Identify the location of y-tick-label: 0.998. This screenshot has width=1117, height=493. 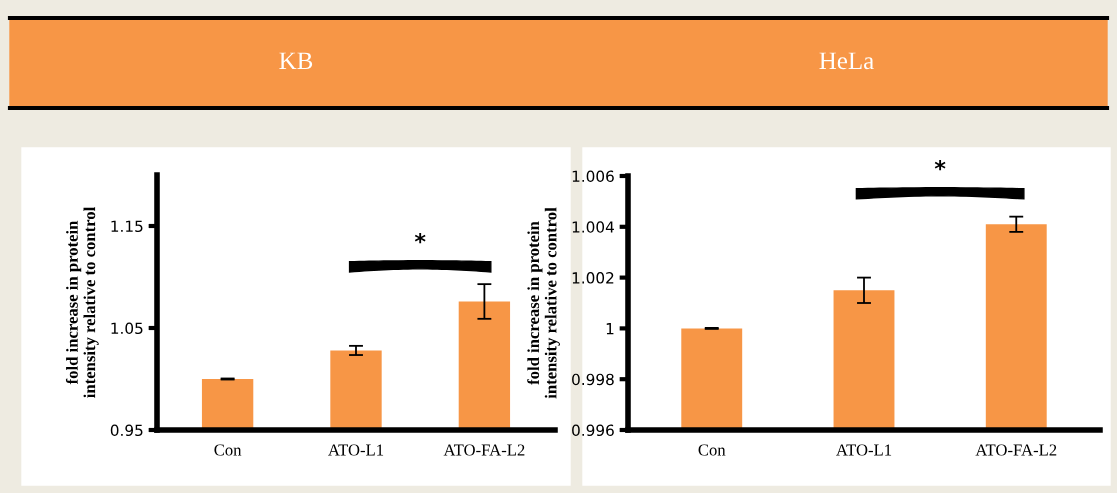
(593, 379).